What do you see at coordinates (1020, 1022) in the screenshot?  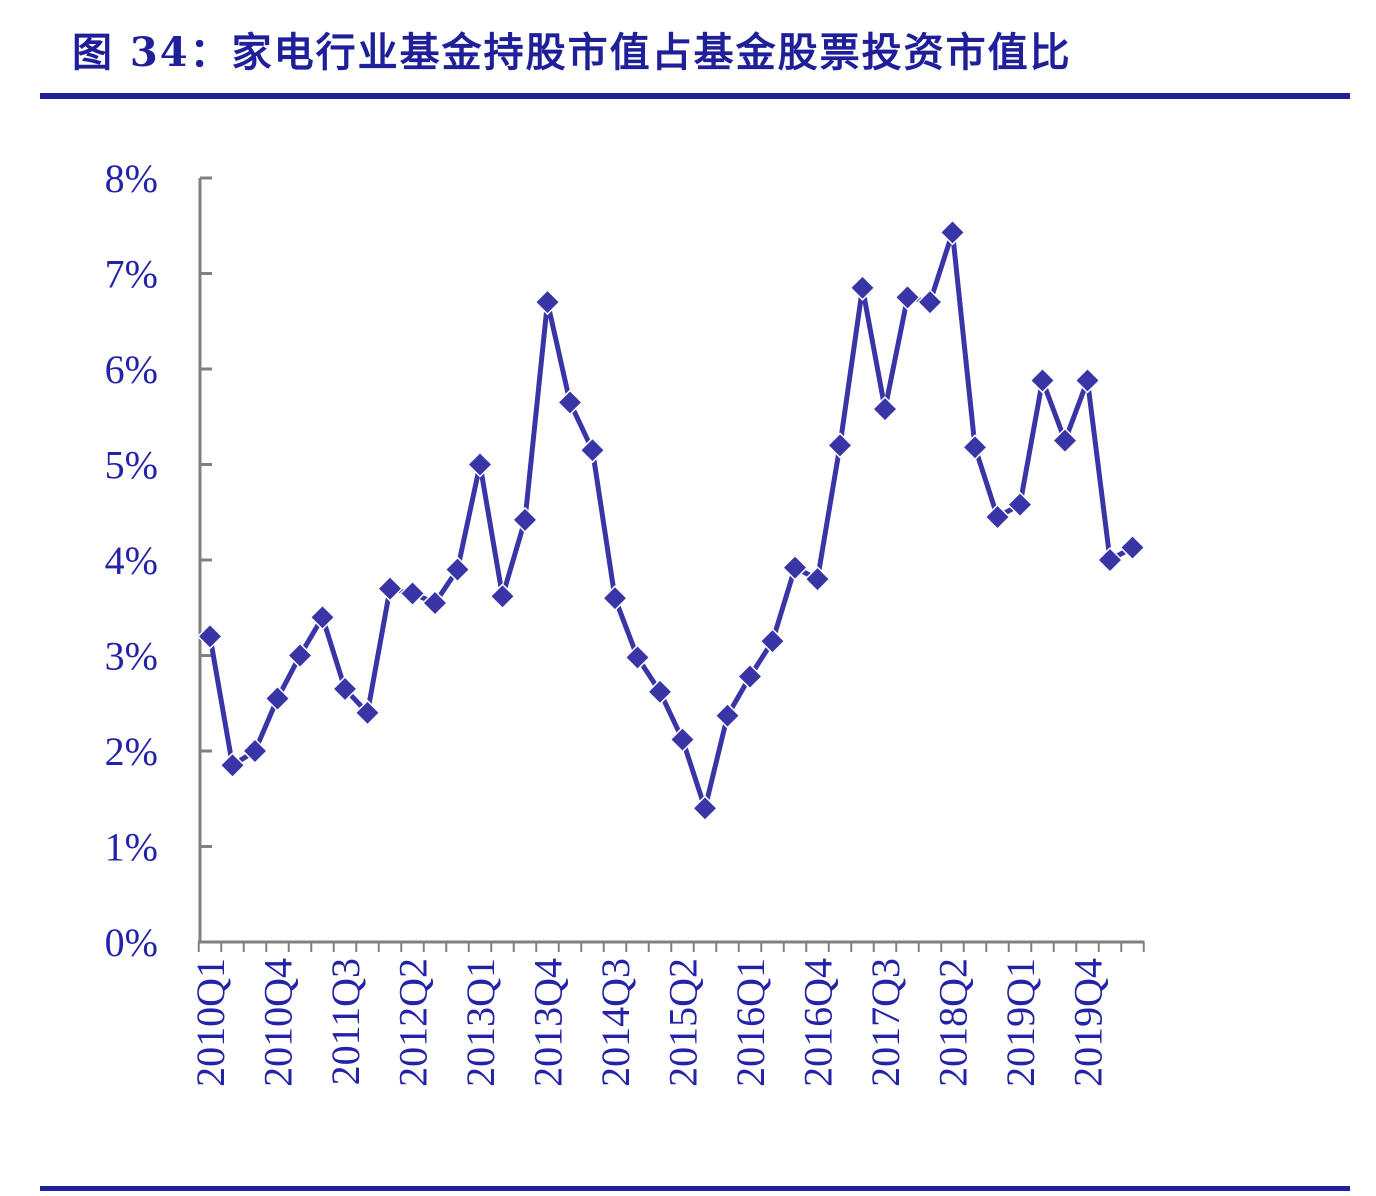 I see `x-tick-label: 2019Q1` at bounding box center [1020, 1022].